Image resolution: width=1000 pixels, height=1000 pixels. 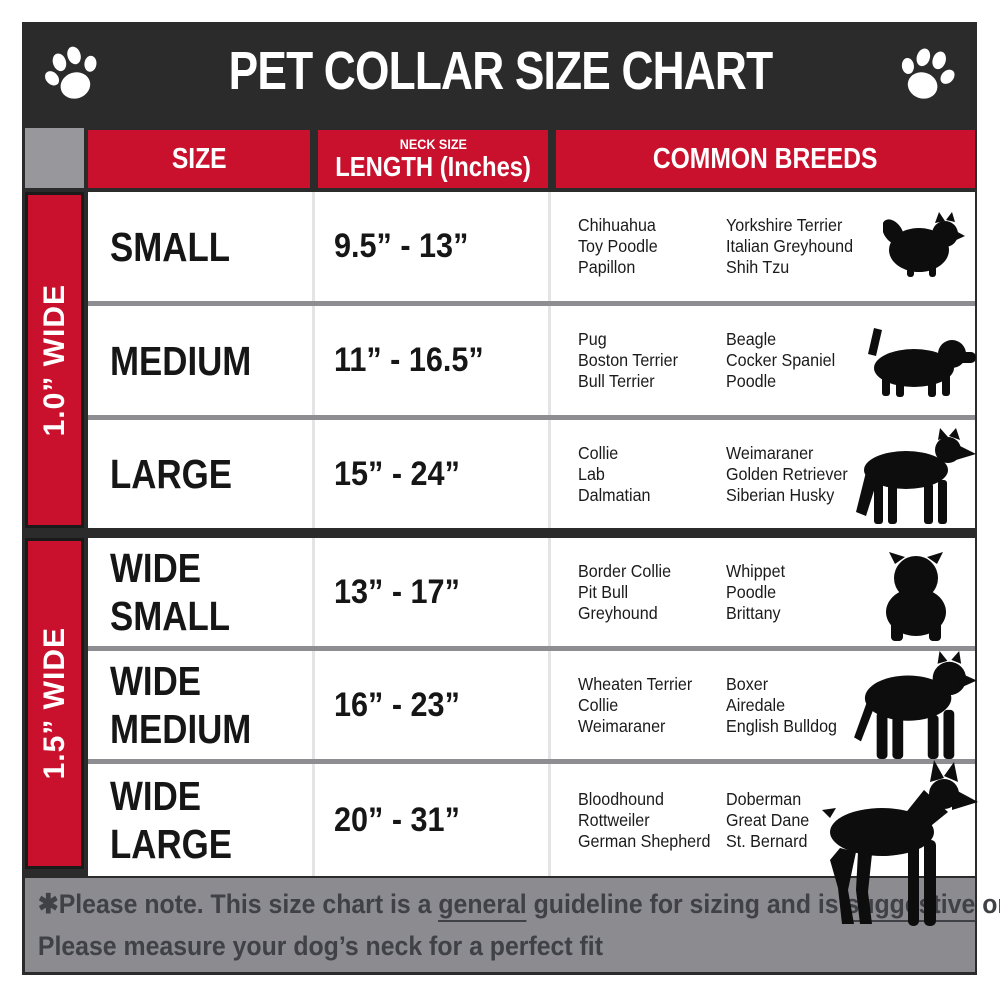 I want to click on breed-name: Pit Bull, so click(x=603, y=591).